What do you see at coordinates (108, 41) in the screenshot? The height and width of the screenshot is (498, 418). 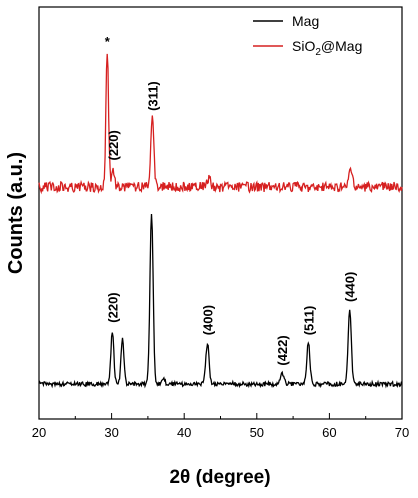 I see `peak-marker-asterisk: *` at bounding box center [108, 41].